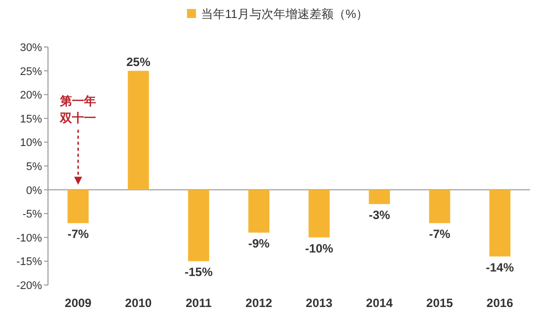 The image size is (534, 323). I want to click on y-tick-label: 0%, so click(34, 190).